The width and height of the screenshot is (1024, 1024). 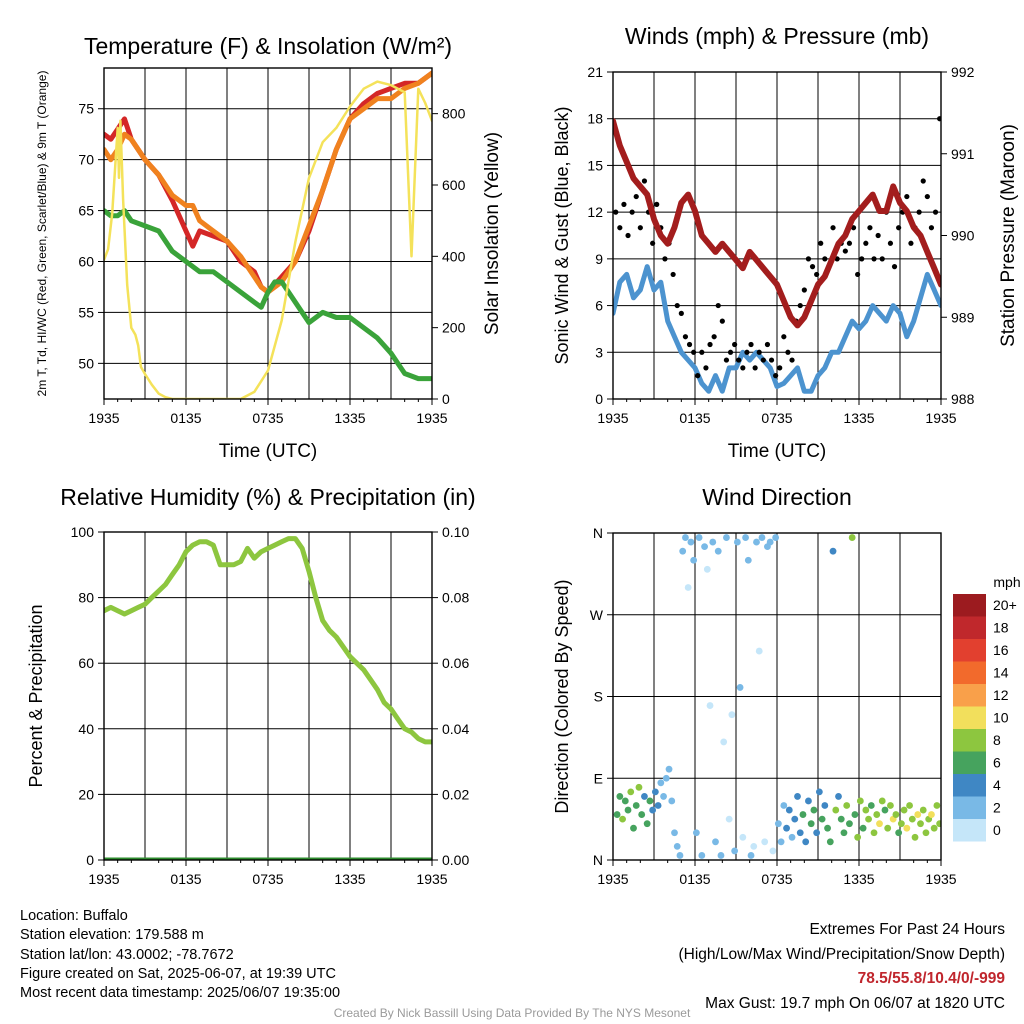 I want to click on colorbar-label: 8, so click(x=997, y=740).